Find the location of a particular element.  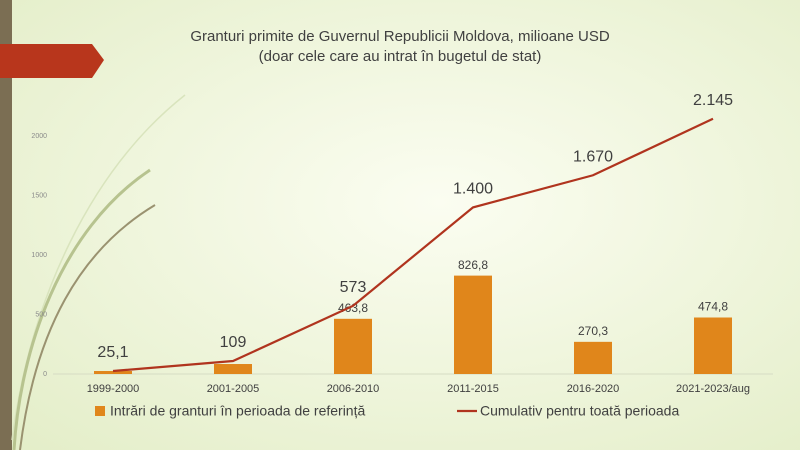

banner is located at coordinates (52, 61).